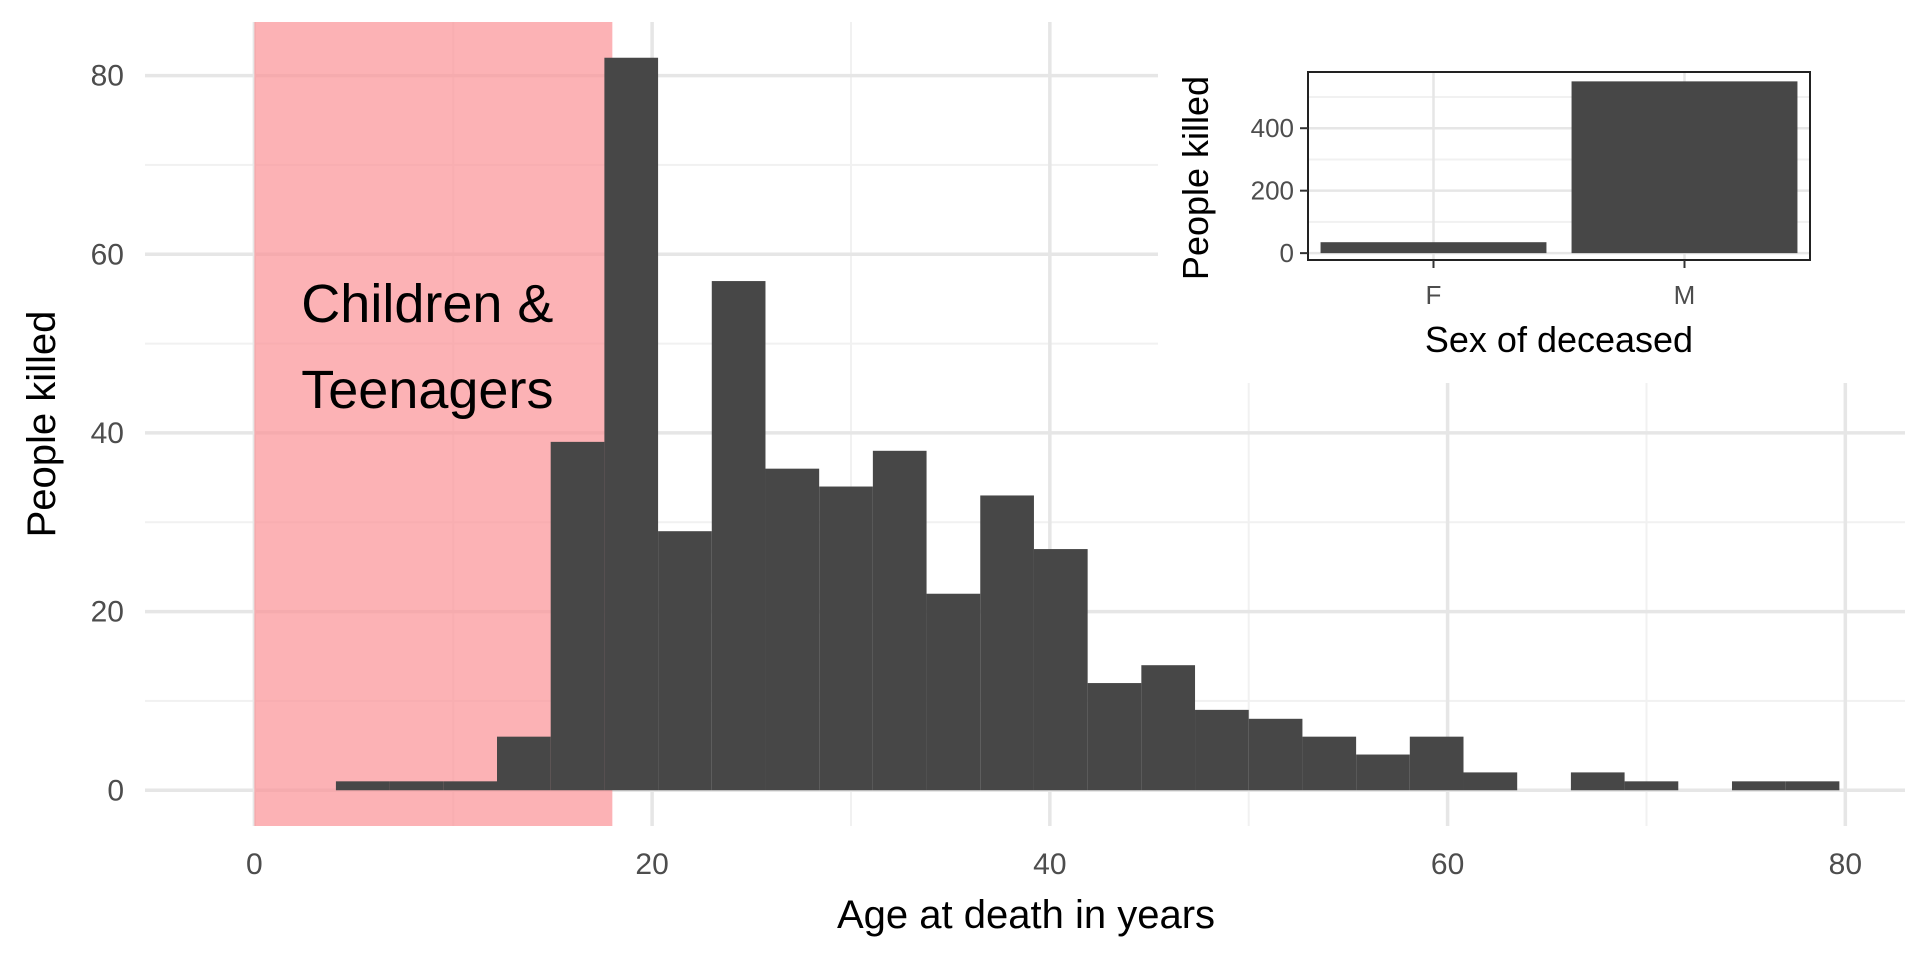  Describe the element at coordinates (427, 390) in the screenshot. I see `annotation-line-2: Teenagers` at that location.